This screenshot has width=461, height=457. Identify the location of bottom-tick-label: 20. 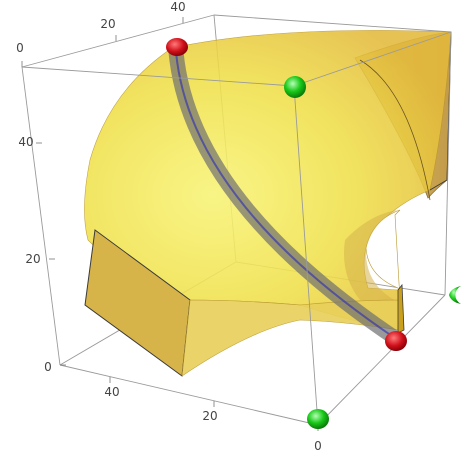
(209, 416).